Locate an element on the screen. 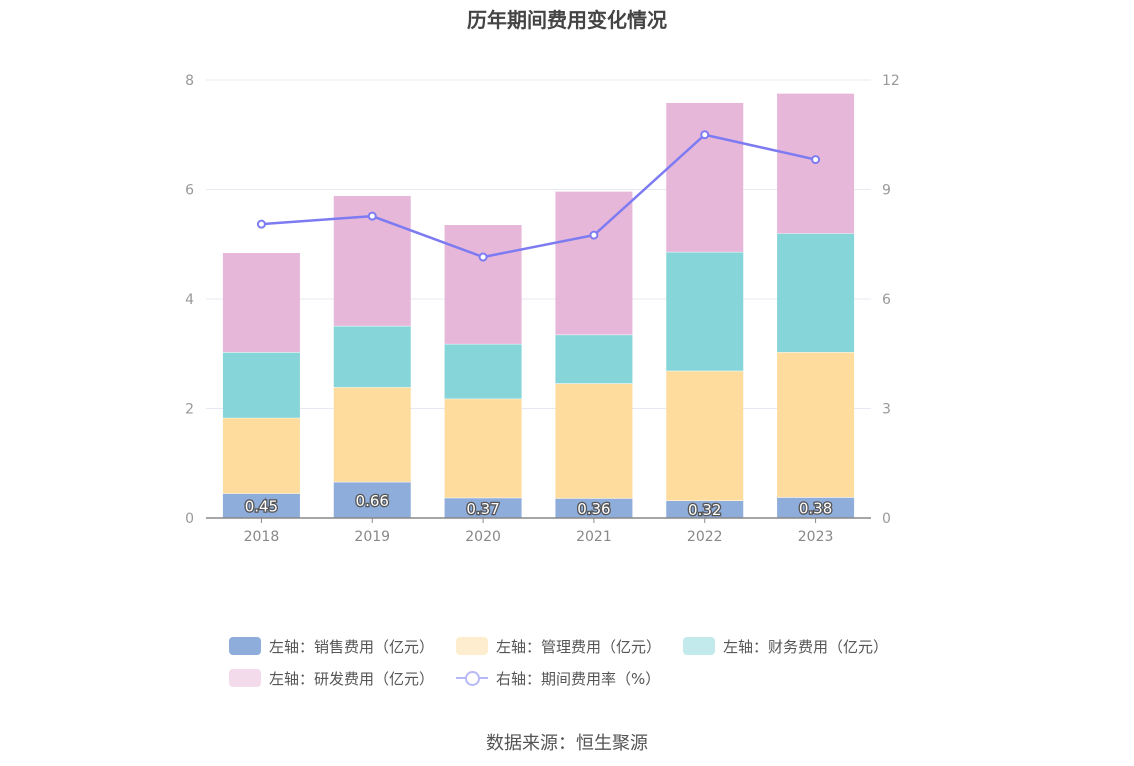 The height and width of the screenshot is (766, 1134). x-axis-tick-label: 2021 is located at coordinates (594, 537).